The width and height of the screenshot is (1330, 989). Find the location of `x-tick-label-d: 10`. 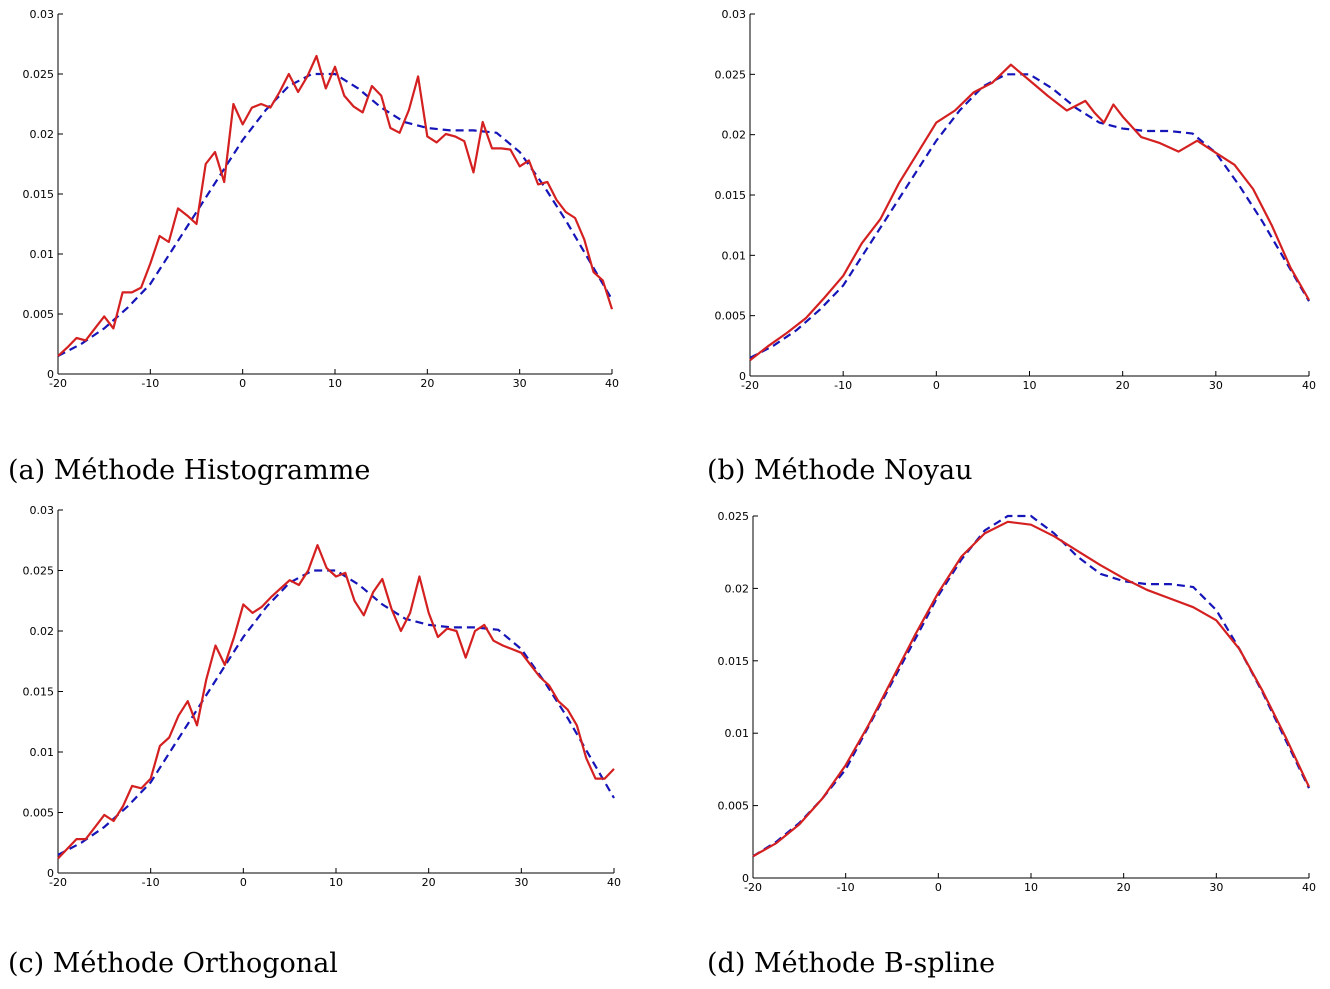

x-tick-label-d: 10 is located at coordinates (1031, 887).